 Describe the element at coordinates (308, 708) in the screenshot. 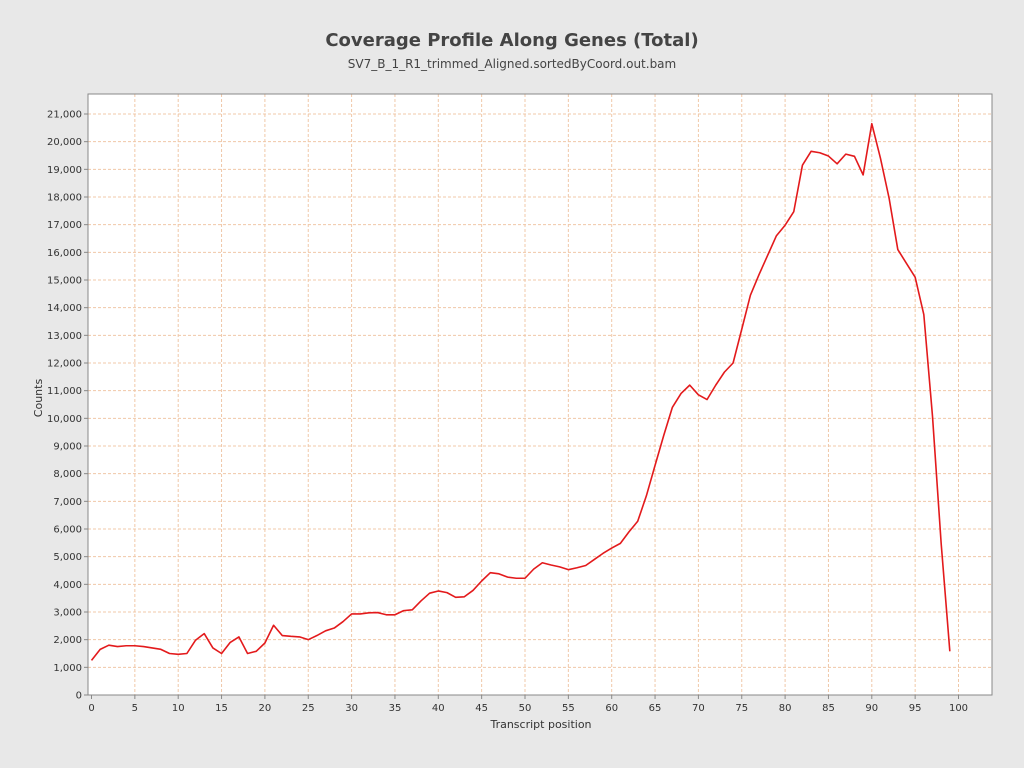

I see `x-tick-label: 25` at that location.